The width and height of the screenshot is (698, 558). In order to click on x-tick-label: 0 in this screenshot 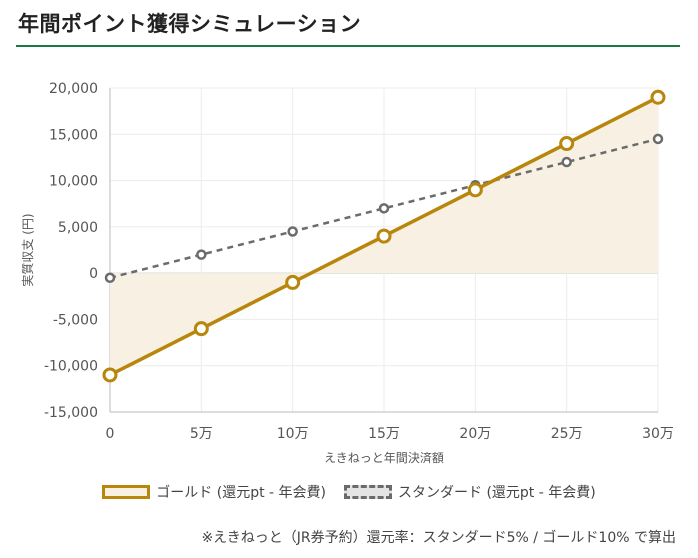, I will do `click(110, 434)`.